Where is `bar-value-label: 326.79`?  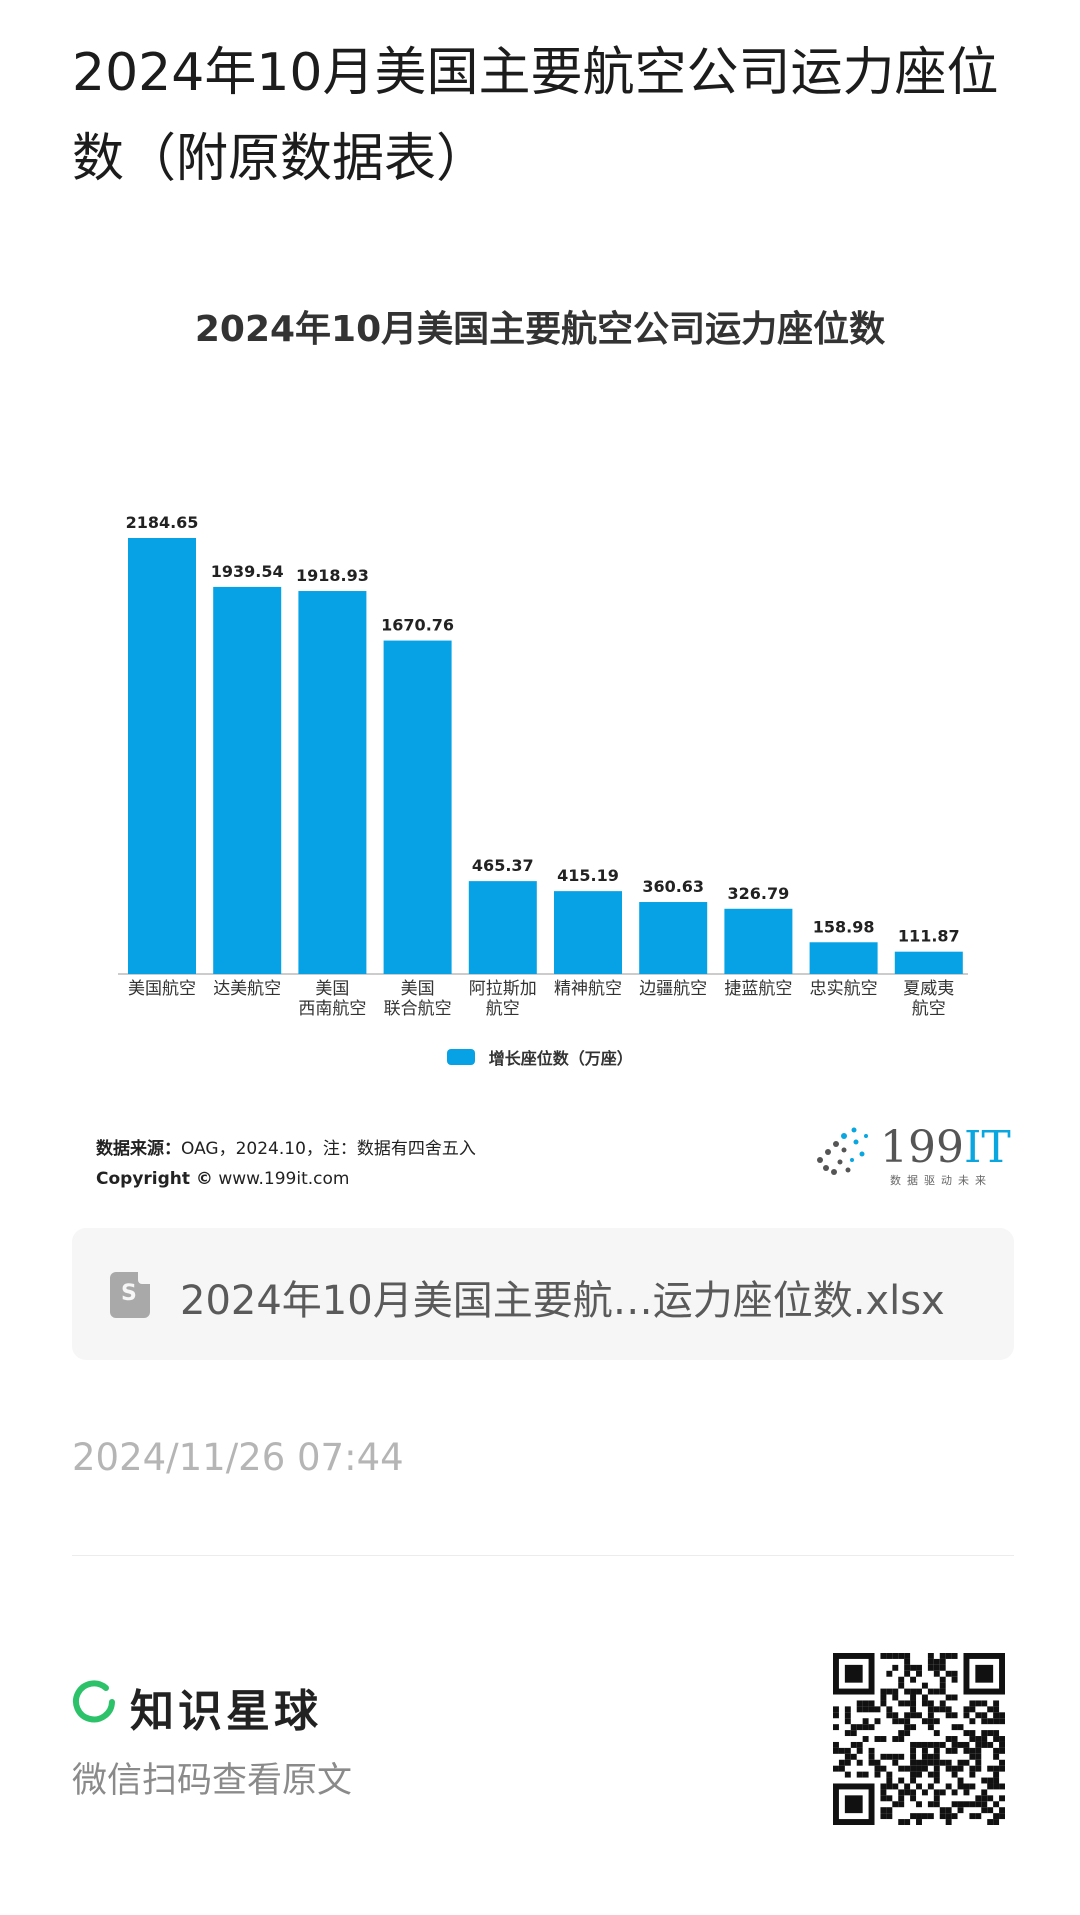
bar-value-label: 326.79 is located at coordinates (759, 893).